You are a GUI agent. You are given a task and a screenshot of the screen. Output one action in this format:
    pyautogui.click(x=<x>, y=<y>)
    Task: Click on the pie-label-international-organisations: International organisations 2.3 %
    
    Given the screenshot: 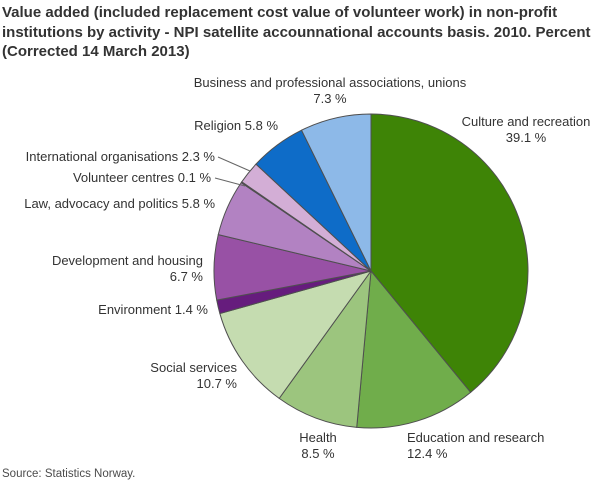 What is the action you would take?
    pyautogui.click(x=111, y=157)
    